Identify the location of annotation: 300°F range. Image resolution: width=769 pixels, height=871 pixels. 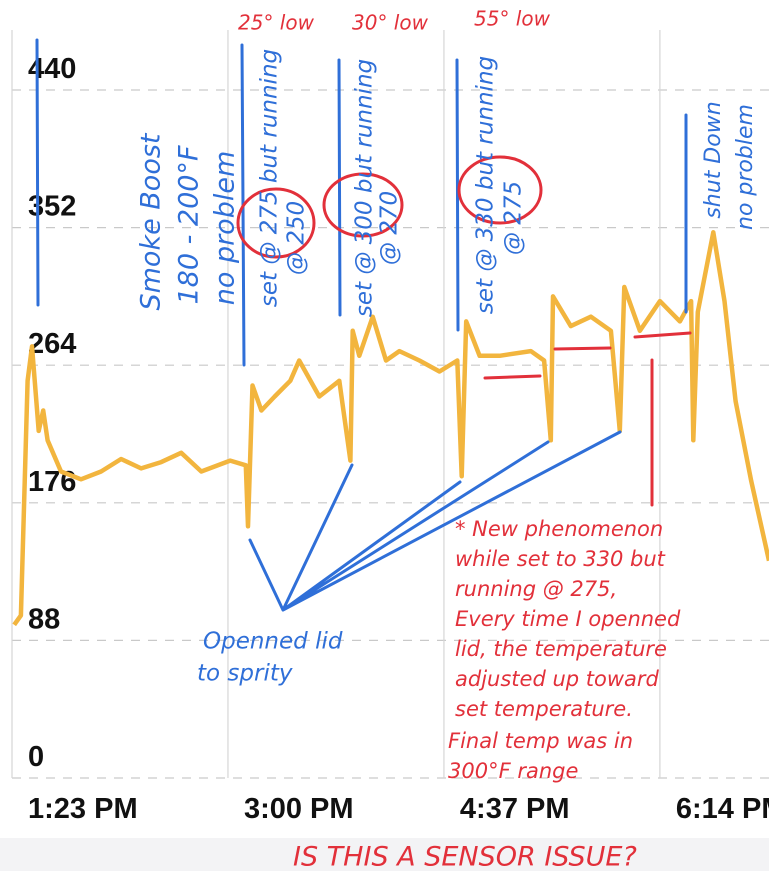
(513, 771).